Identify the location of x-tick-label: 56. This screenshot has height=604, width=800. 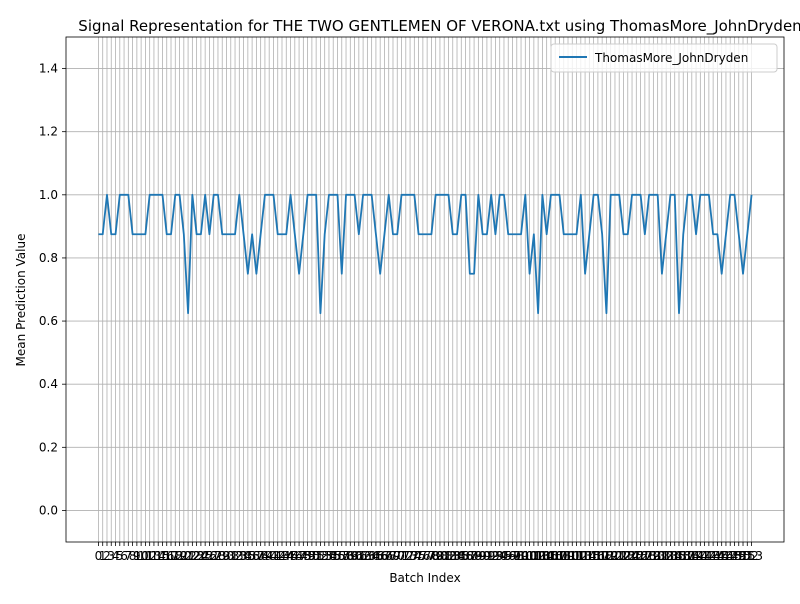
(337, 556).